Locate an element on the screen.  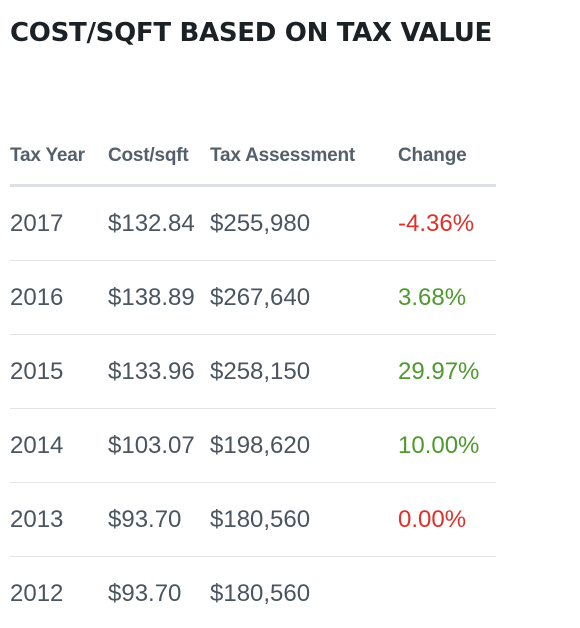
header-change: Change is located at coordinates (447, 157).